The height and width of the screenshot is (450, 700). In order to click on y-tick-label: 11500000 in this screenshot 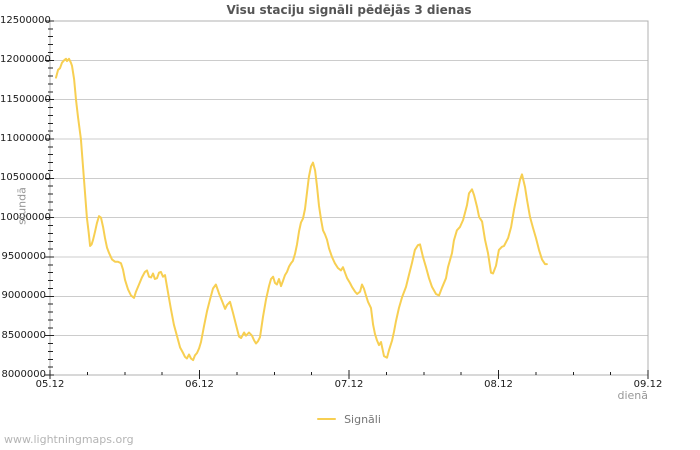, I will do `click(25, 99)`.